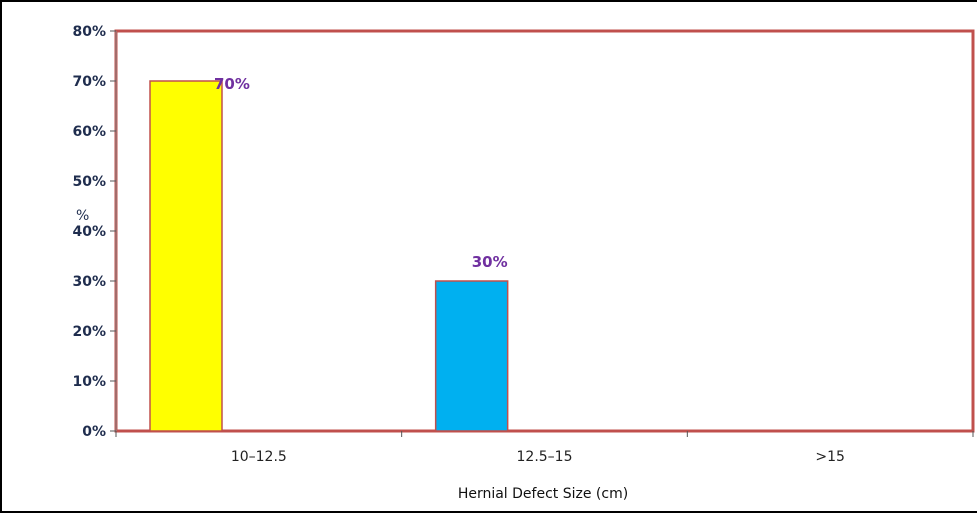 Image resolution: width=977 pixels, height=513 pixels. Describe the element at coordinates (830, 457) in the screenshot. I see `x-category-label: >15` at that location.